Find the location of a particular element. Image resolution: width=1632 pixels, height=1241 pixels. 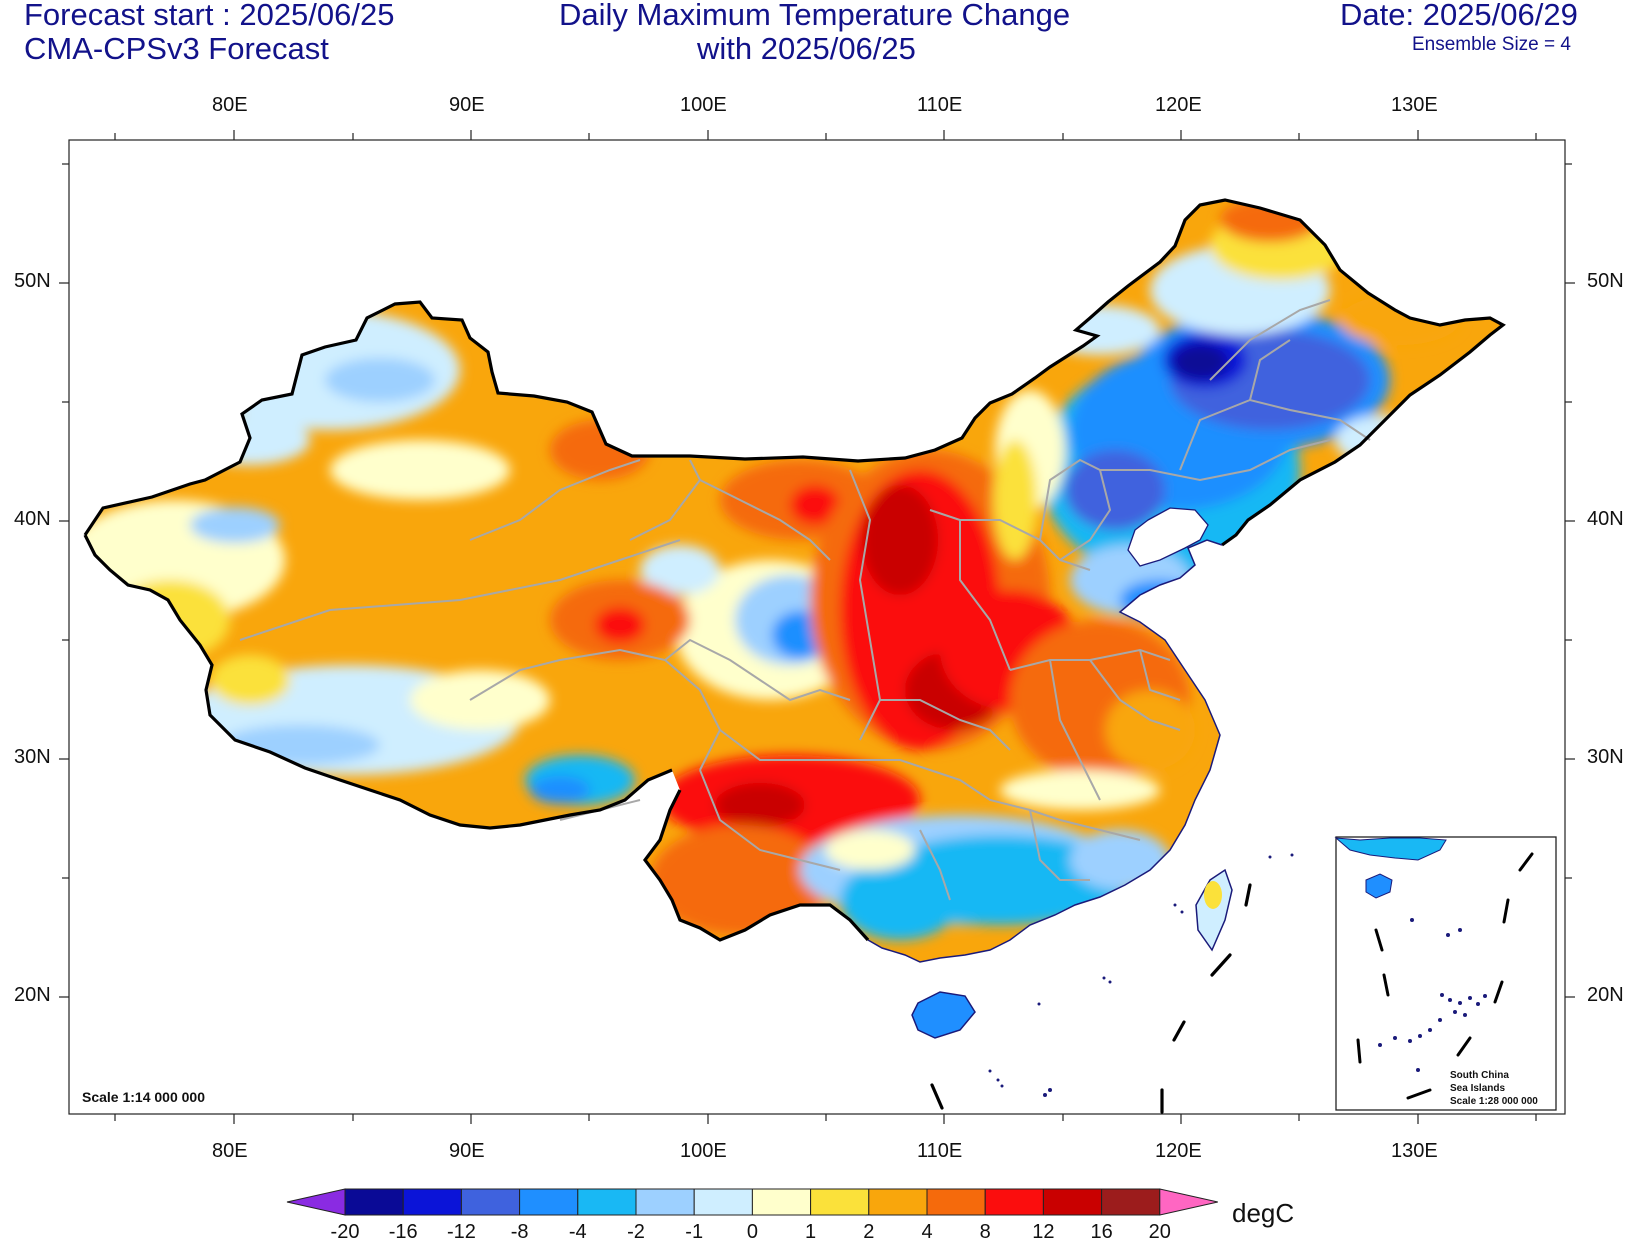

lon-label-bottom: 100E is located at coordinates (703, 1151).